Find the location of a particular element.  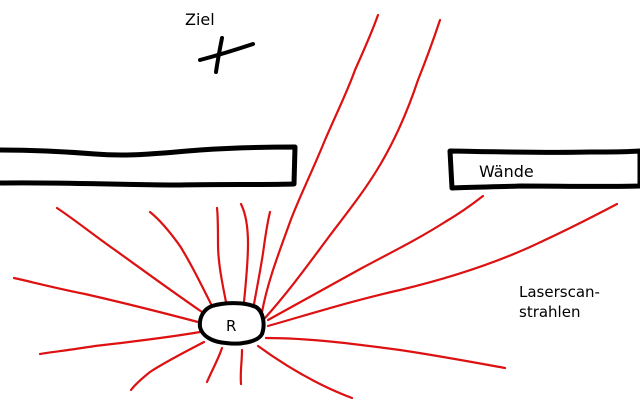

laser-label-line2: strahlen is located at coordinates (549, 312).